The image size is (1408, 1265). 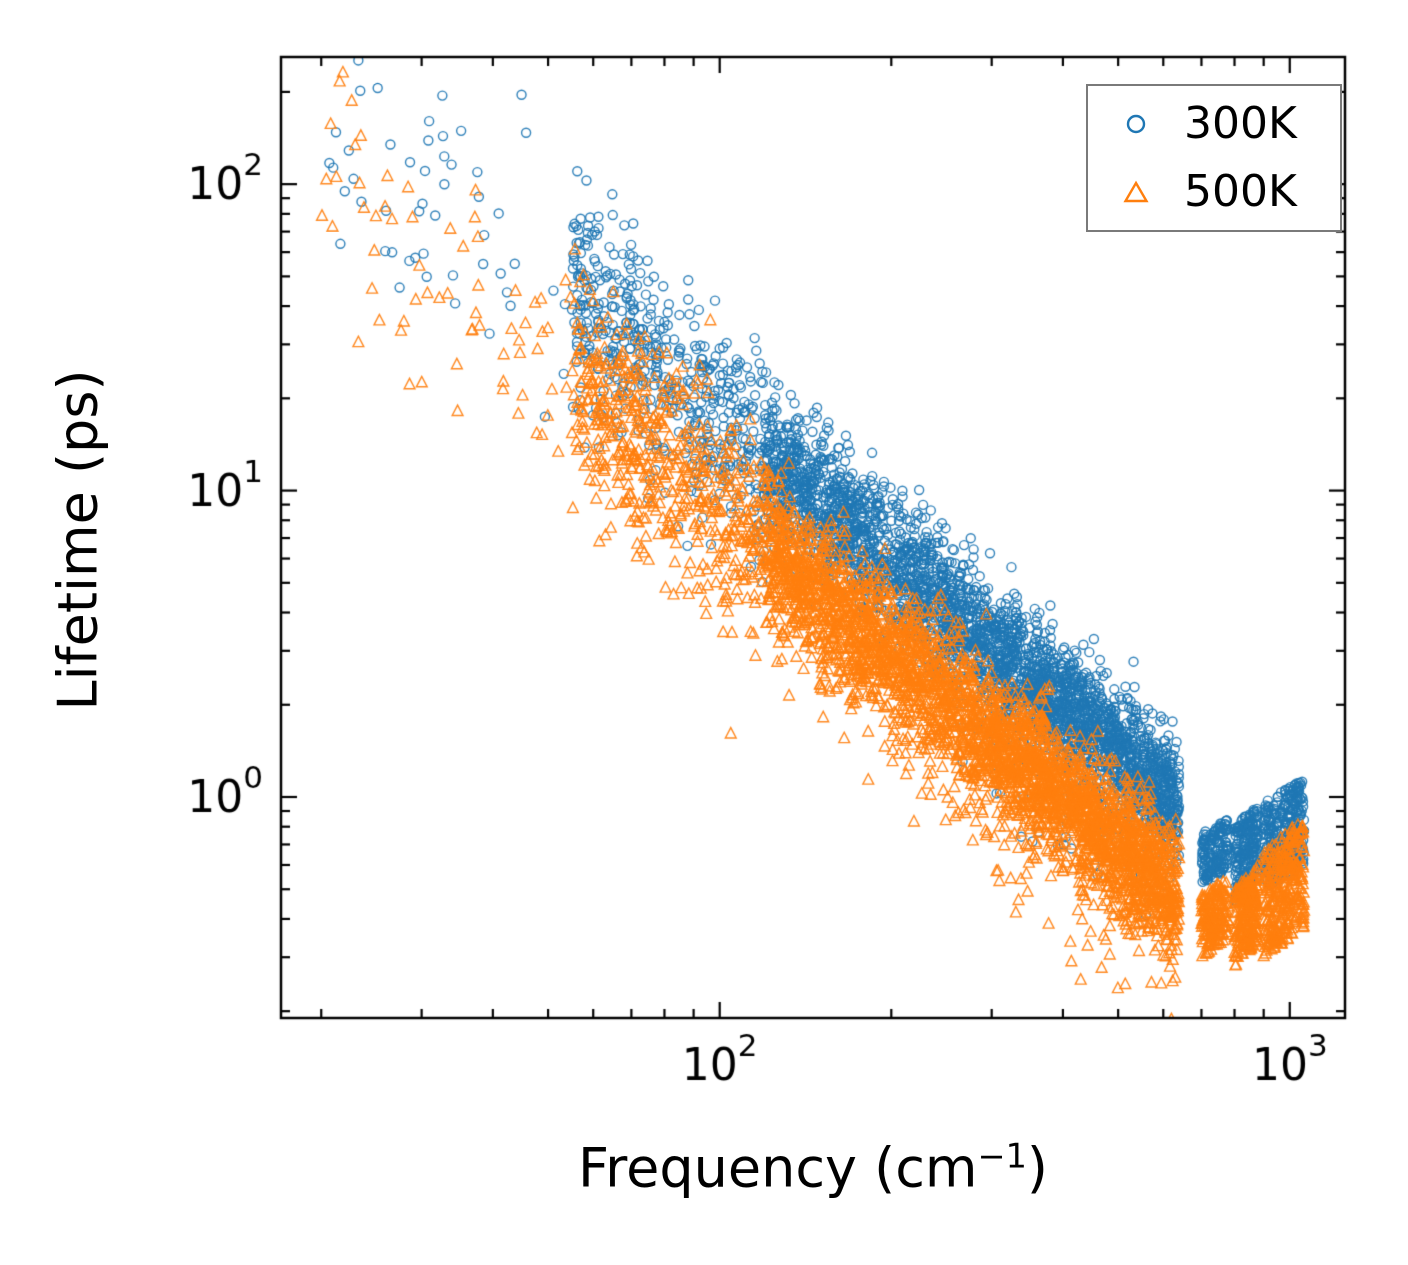 What do you see at coordinates (778, 1168) in the screenshot?
I see `x-axis-label-prefix: Frequency (cm` at bounding box center [778, 1168].